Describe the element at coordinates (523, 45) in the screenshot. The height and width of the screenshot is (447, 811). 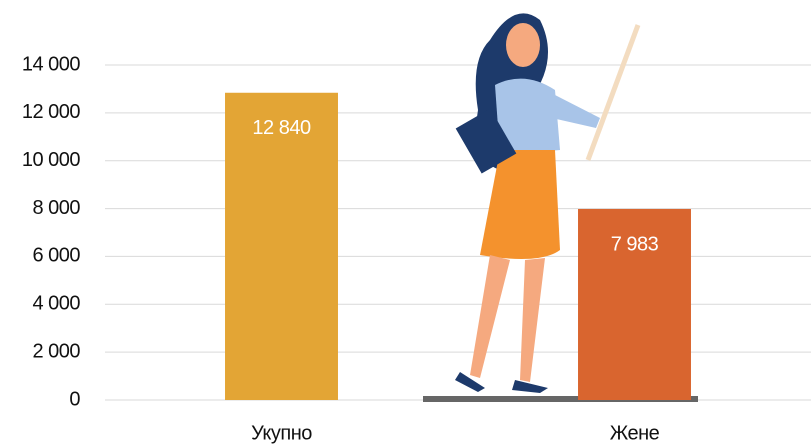
I see `face` at that location.